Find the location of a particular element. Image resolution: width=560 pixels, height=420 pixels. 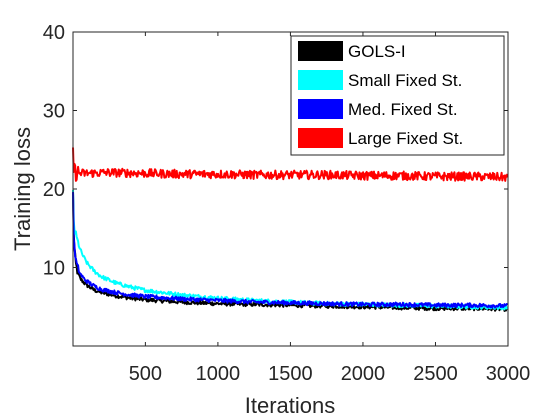

x-tick-label: 2000 is located at coordinates (363, 374).